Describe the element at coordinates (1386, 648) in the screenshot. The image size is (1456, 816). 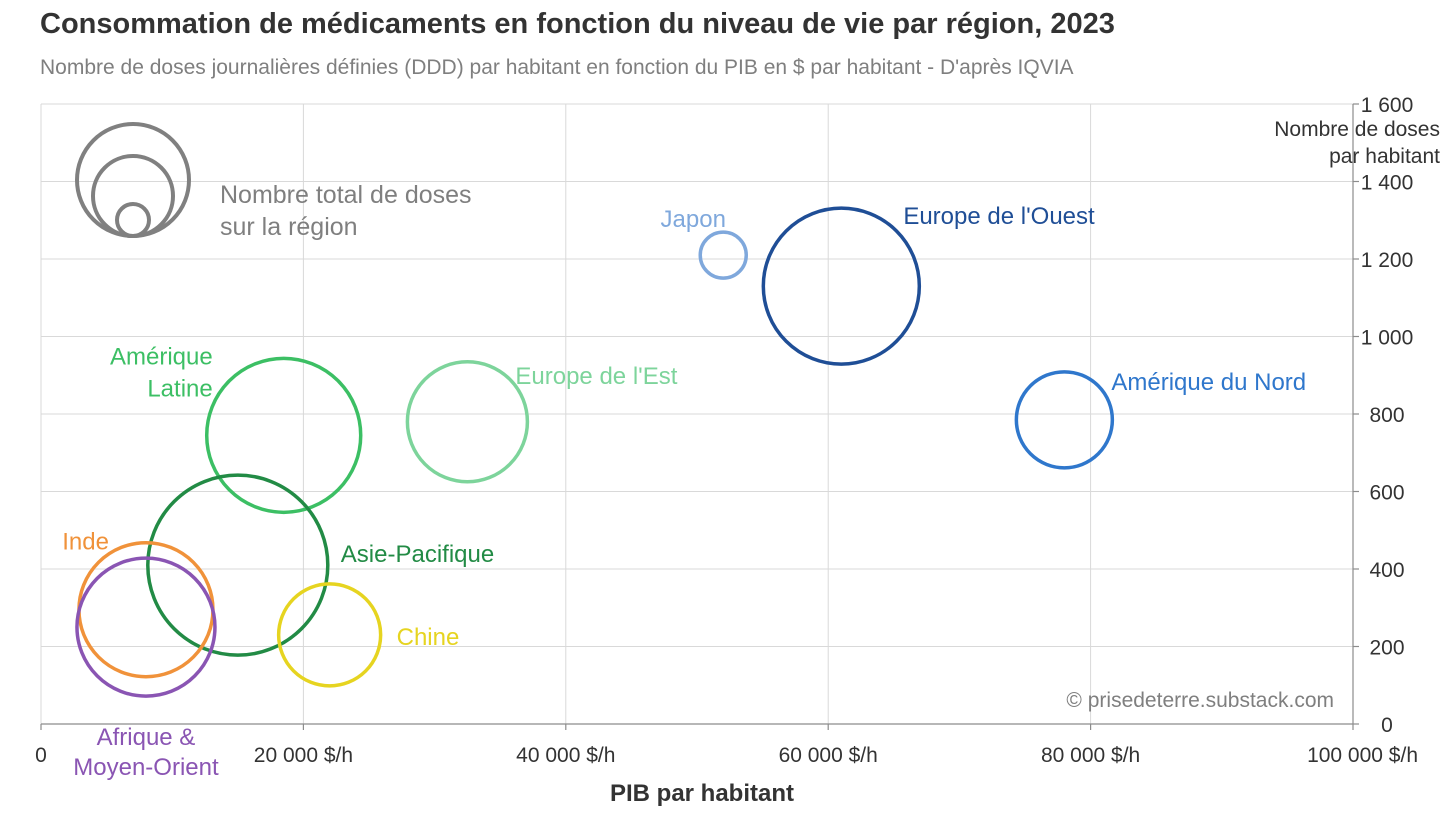
I see `y-tick-label: 200` at that location.